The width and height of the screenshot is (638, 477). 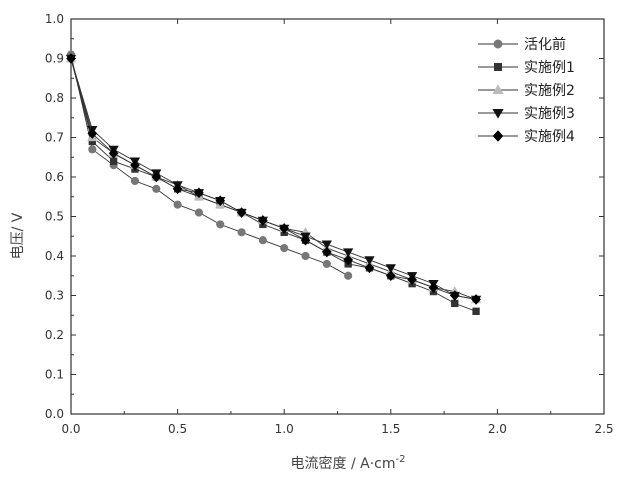 What do you see at coordinates (549, 91) in the screenshot?
I see `legend-label: 实施例2` at bounding box center [549, 91].